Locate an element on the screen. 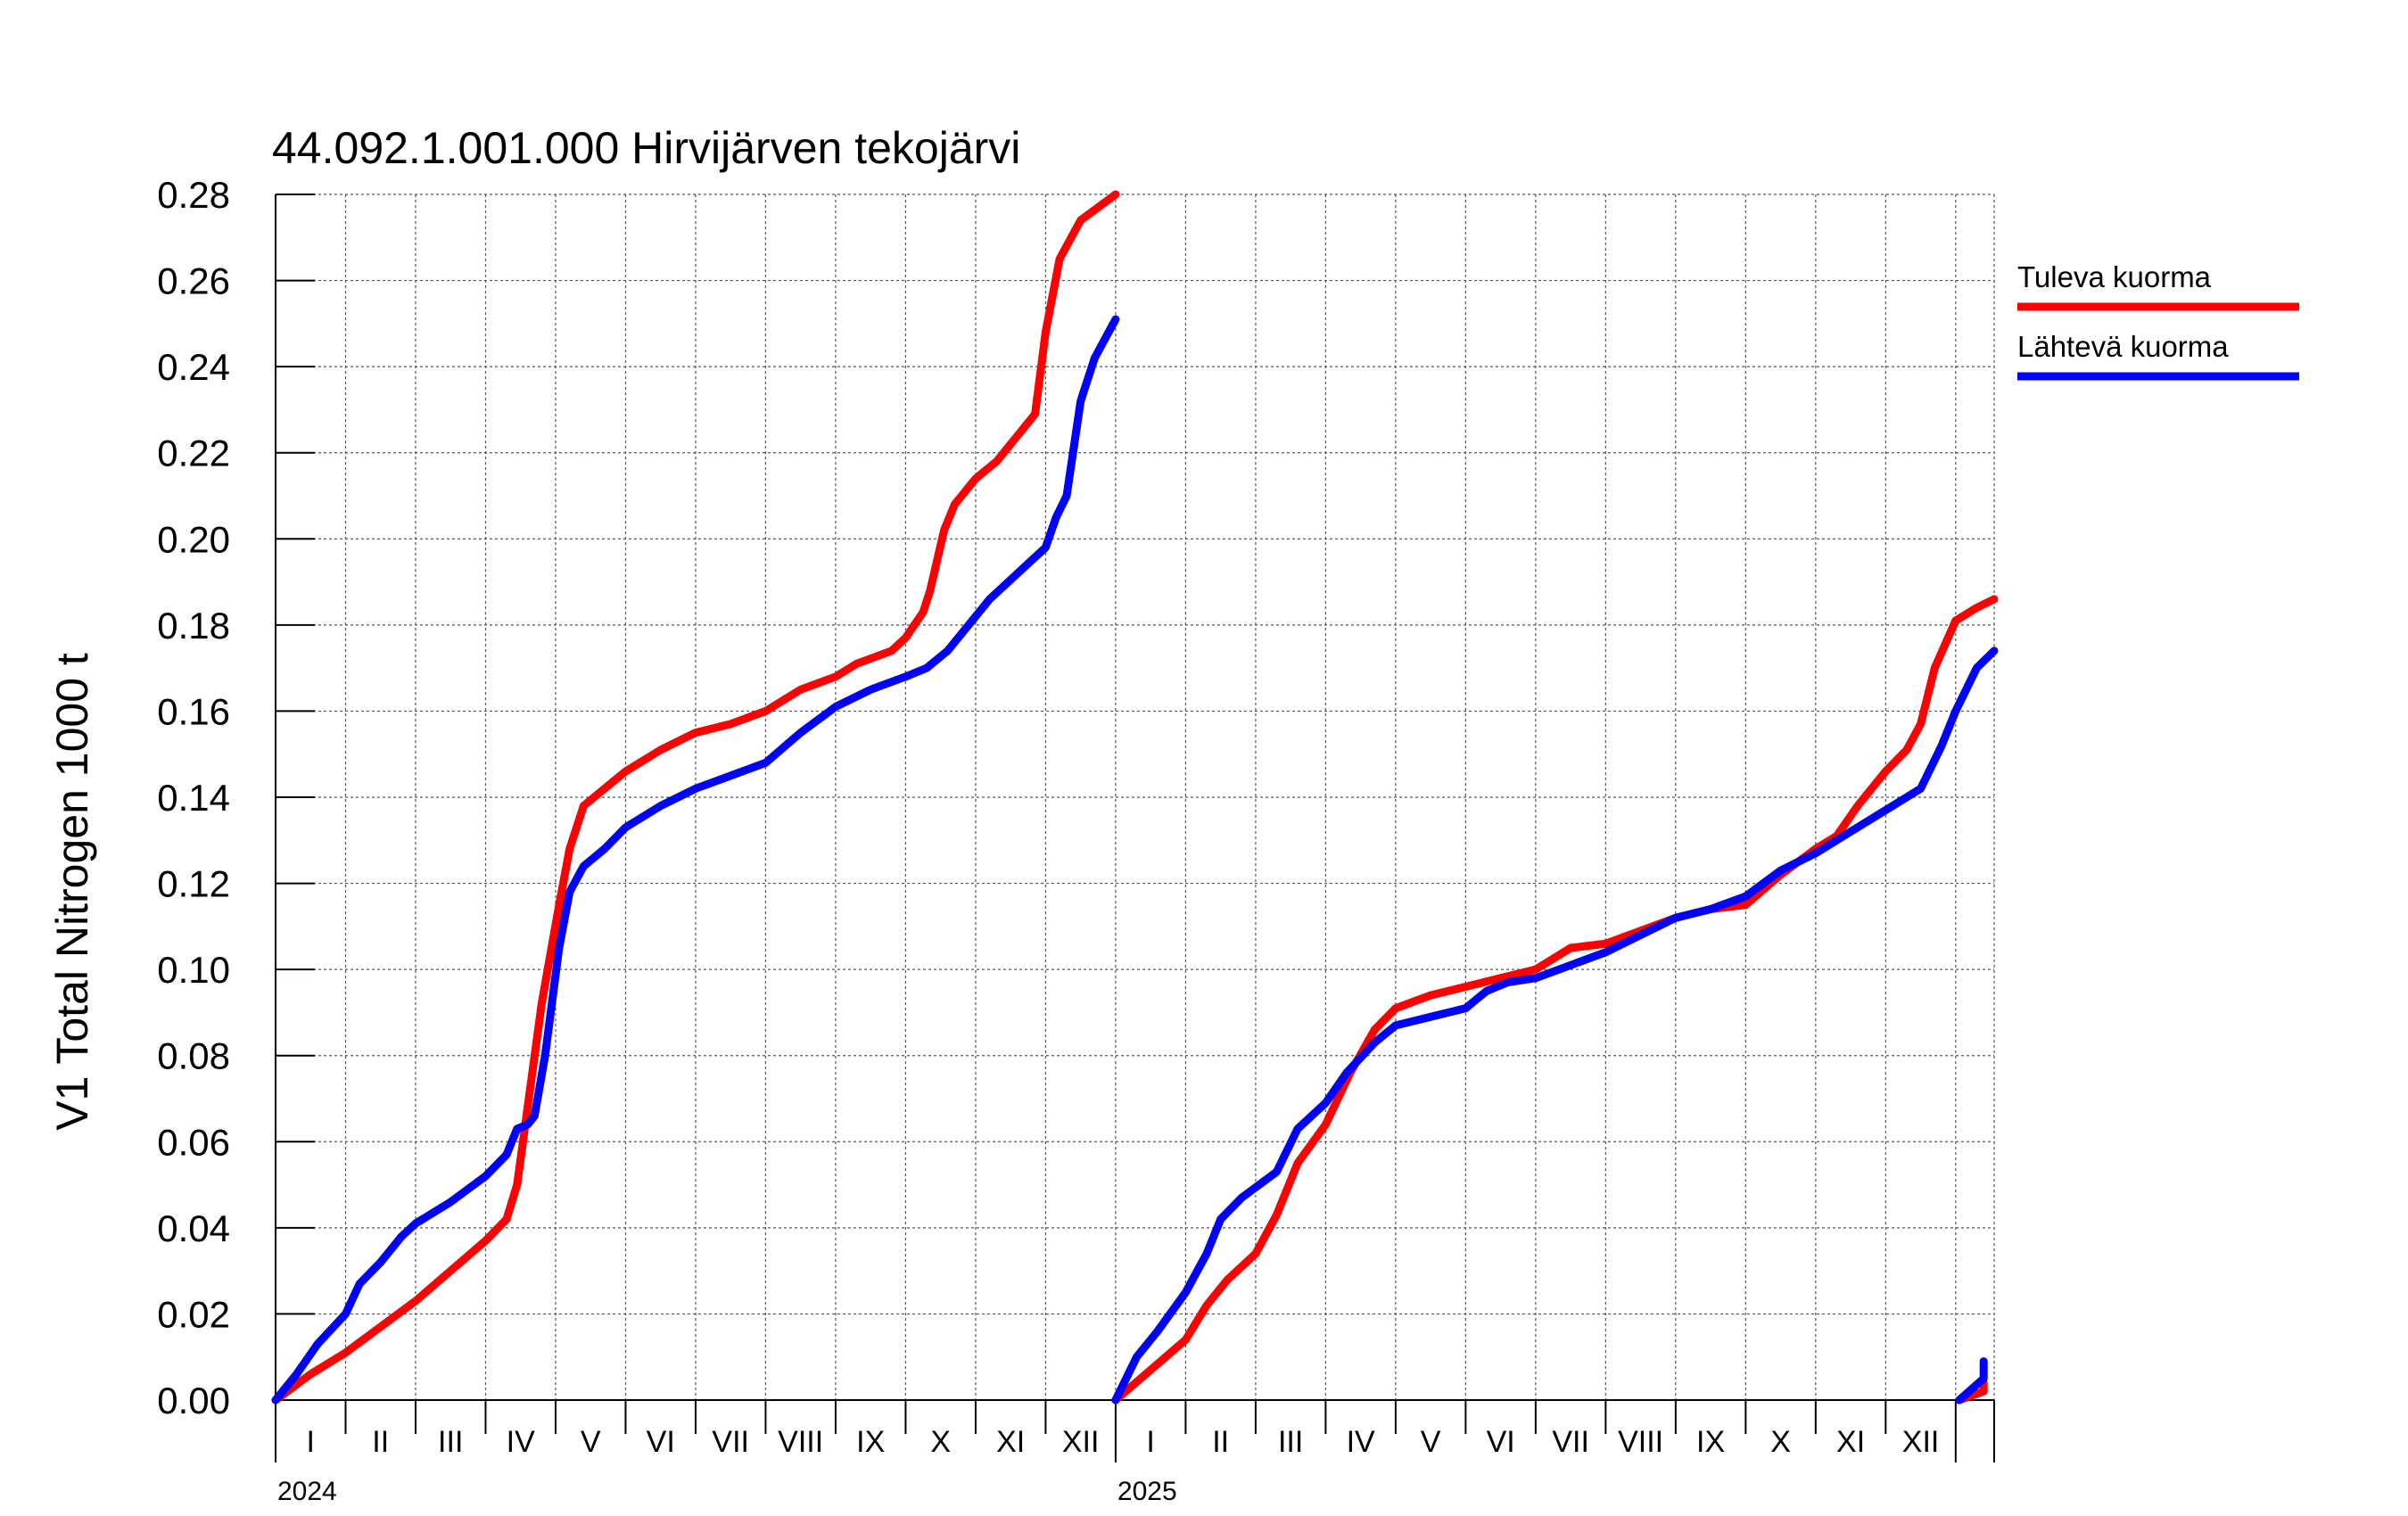  chart-title: 44.092.1.001.000 Hirvijärven tekojärvi is located at coordinates (646, 148).